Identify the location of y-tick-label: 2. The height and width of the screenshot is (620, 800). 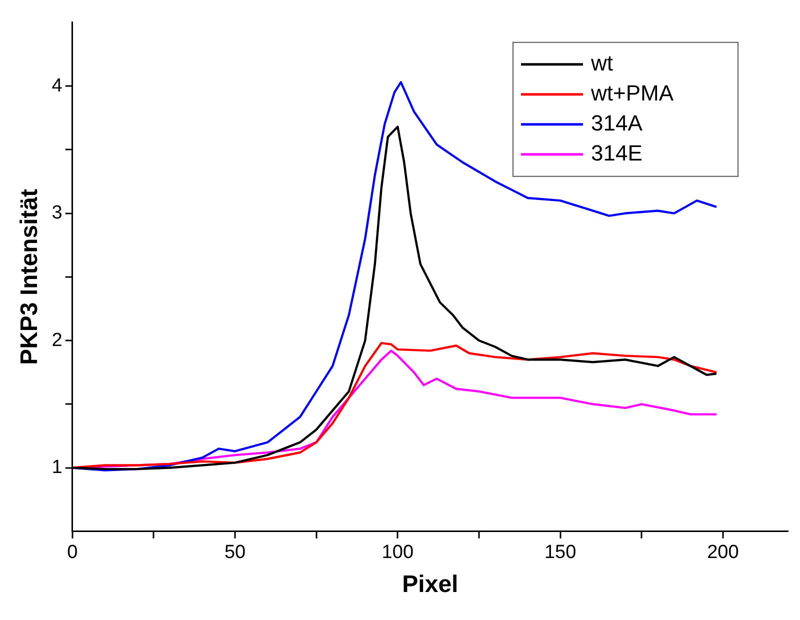
(57, 340).